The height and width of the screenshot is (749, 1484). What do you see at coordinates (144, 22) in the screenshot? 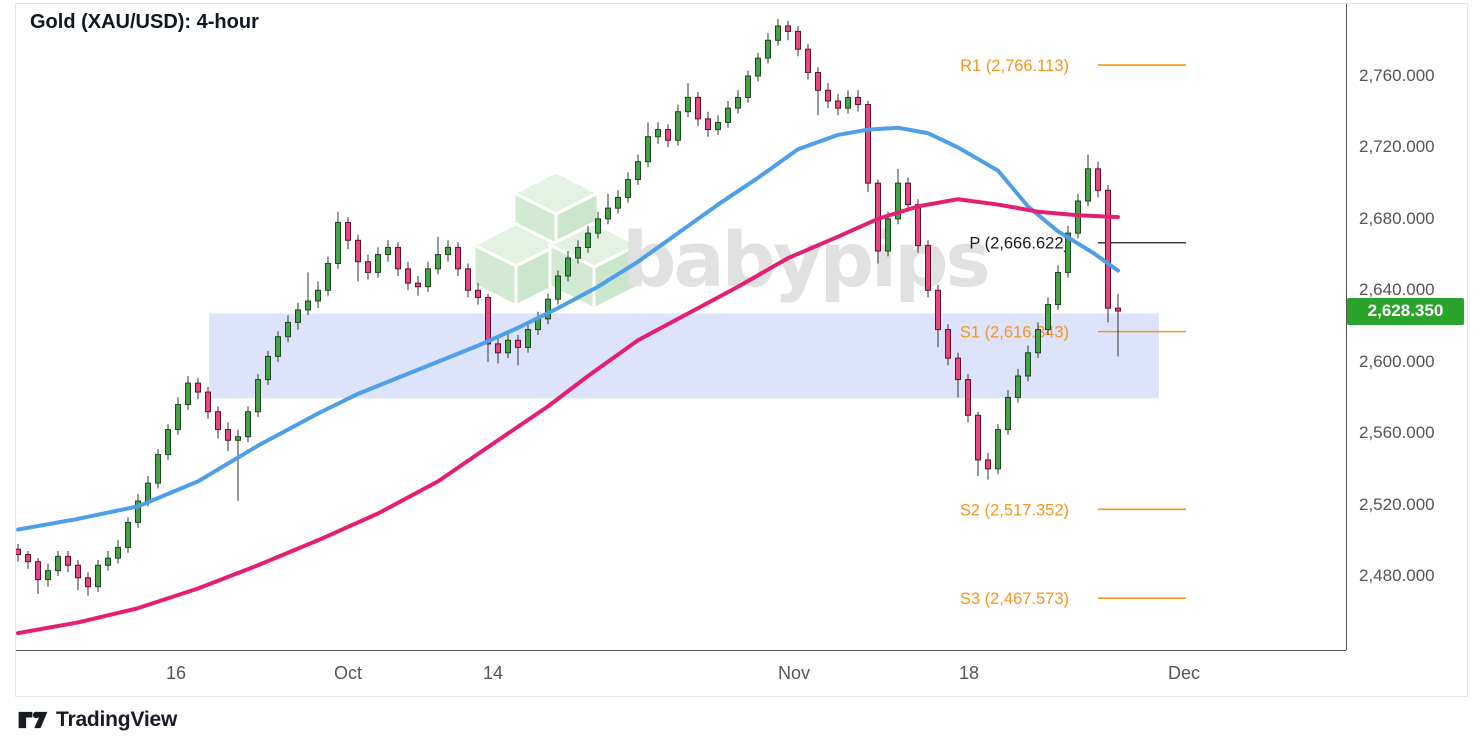
I see `chart-title: Gold (XAU/USD): 4-hour` at bounding box center [144, 22].